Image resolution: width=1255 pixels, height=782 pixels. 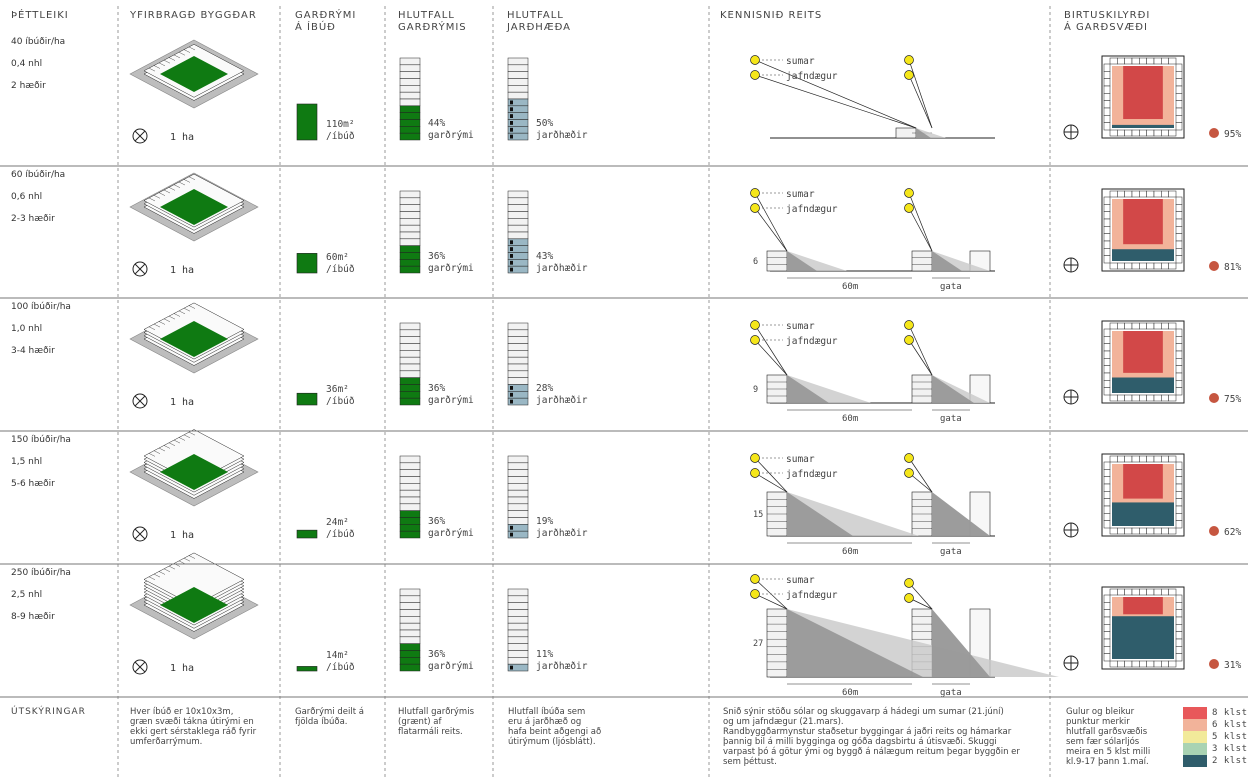 I want to click on plan-sun-zone, so click(x=1143, y=481).